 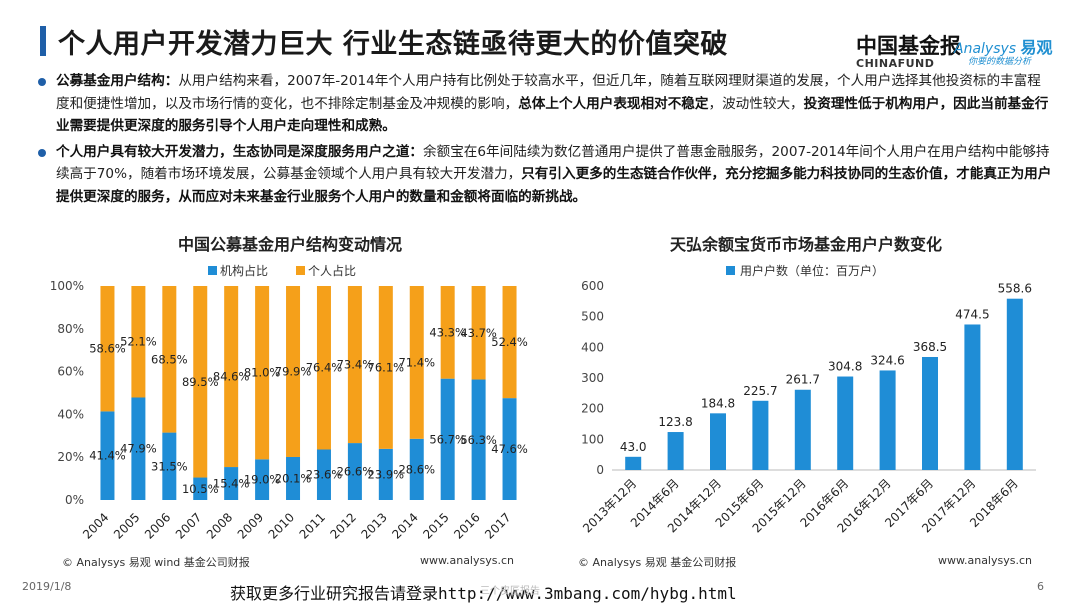 What do you see at coordinates (43, 41) in the screenshot?
I see `title-accent-bar` at bounding box center [43, 41].